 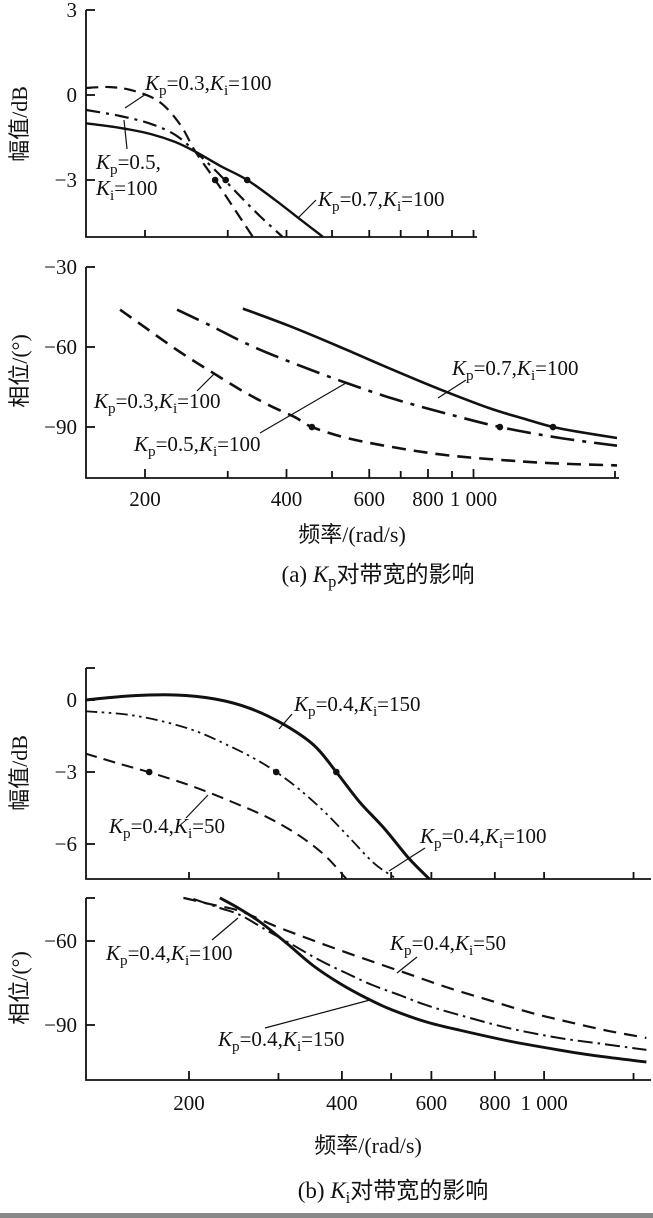 What do you see at coordinates (72, 11) in the screenshot?
I see `y-tick-label: 3` at bounding box center [72, 11].